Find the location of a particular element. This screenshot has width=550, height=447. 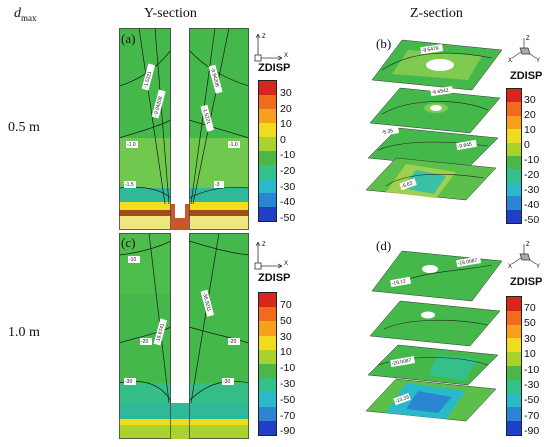

contour-label-d-3: -20.0087 is located at coordinates (402, 362).